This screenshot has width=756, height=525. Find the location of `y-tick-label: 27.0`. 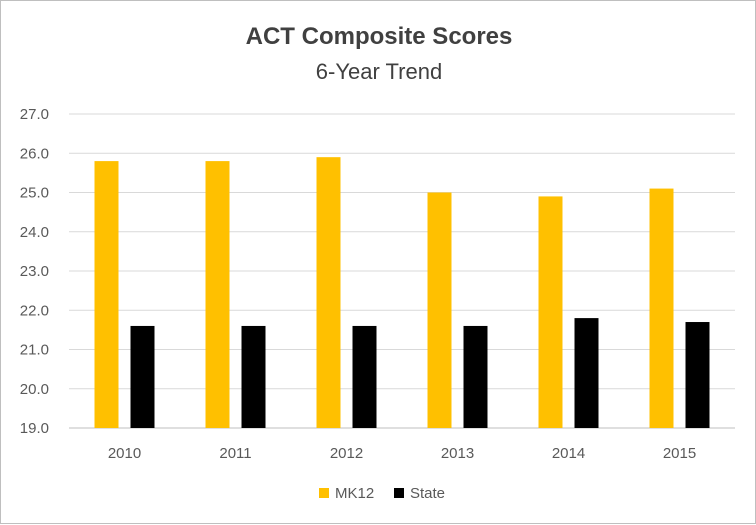

y-tick-label: 27.0 is located at coordinates (34, 114).